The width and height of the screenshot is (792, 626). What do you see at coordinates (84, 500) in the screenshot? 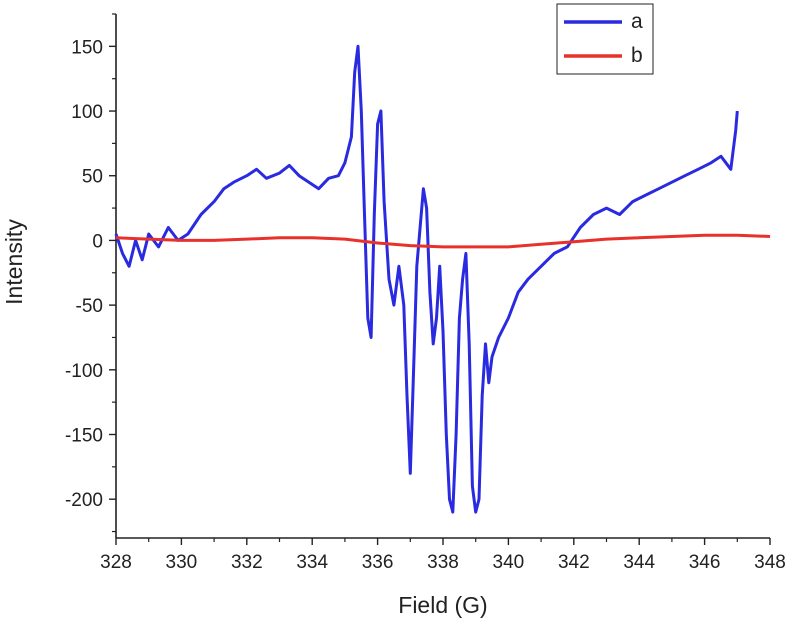
I see `y-tick-label: -200` at bounding box center [84, 500].